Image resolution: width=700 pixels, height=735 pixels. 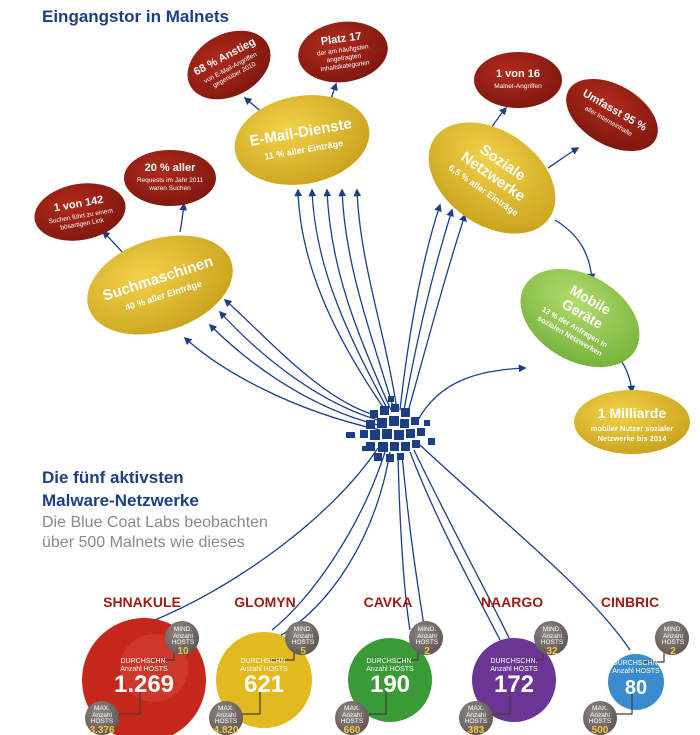 What do you see at coordinates (135, 16) in the screenshot?
I see `page-heading: Eingangstor in Malnets` at bounding box center [135, 16].